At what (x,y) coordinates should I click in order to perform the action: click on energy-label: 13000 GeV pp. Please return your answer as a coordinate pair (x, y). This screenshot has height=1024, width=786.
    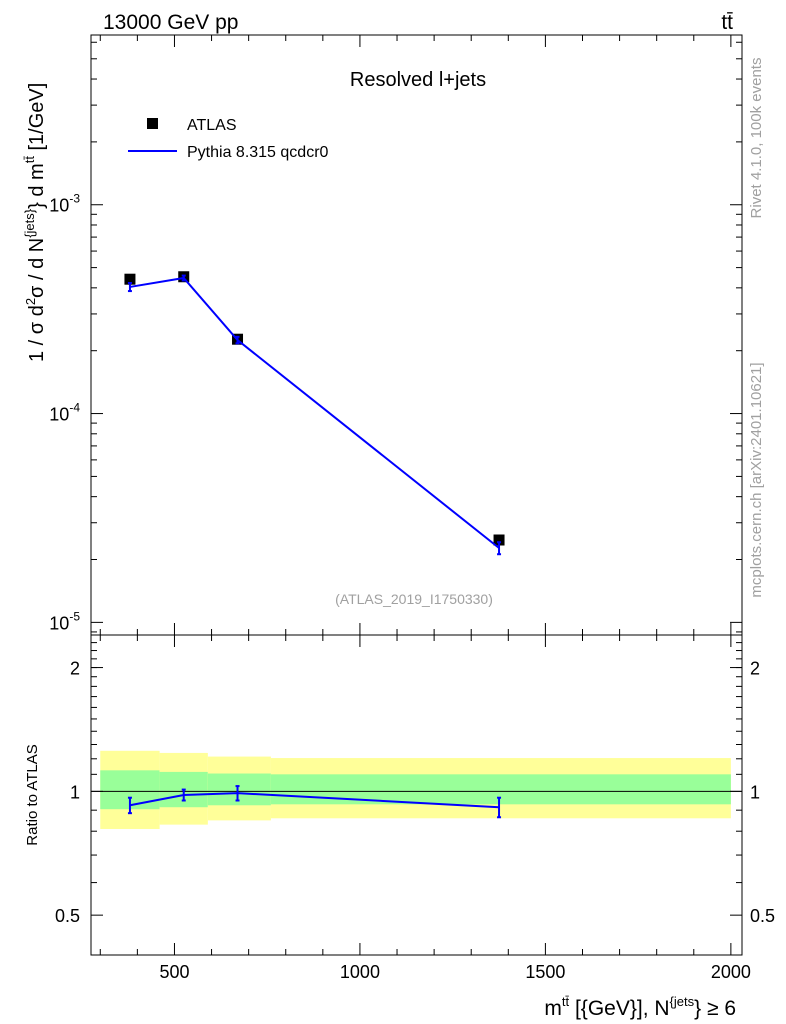
    Looking at the image, I should click on (170, 22).